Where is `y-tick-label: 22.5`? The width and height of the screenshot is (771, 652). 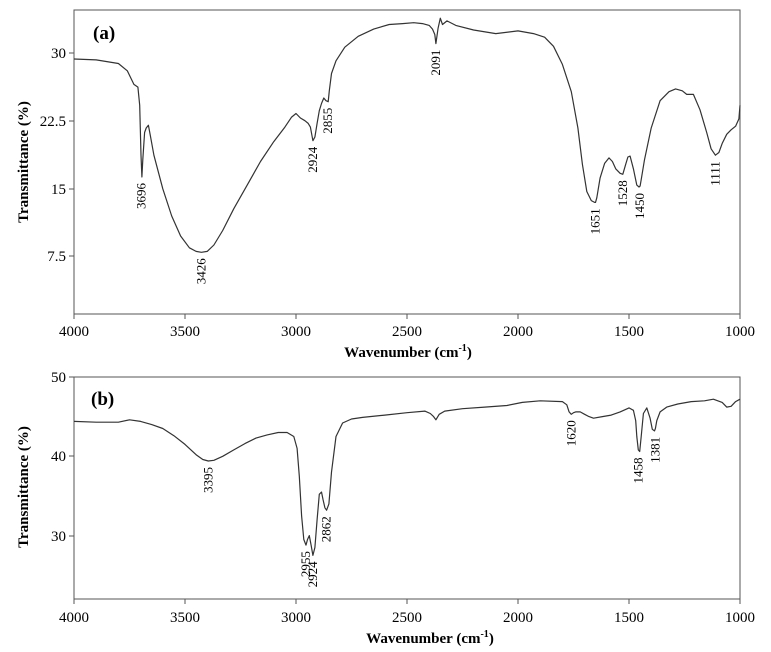 y-tick-label: 22.5 is located at coordinates (53, 122).